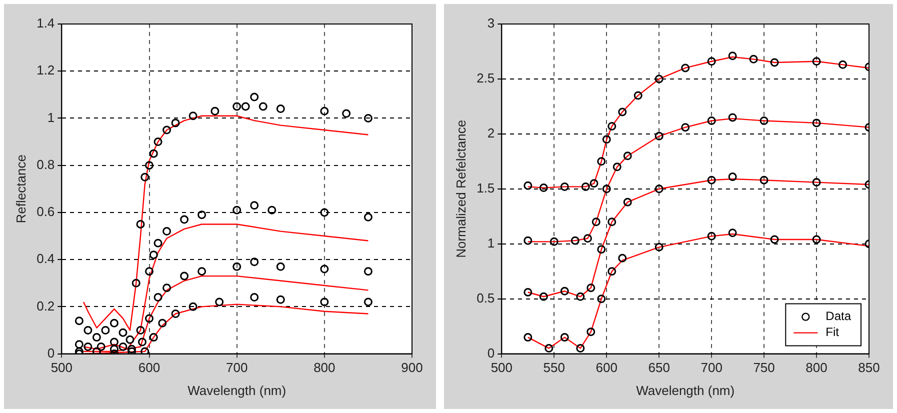 This screenshot has width=897, height=413. Describe the element at coordinates (412, 368) in the screenshot. I see `x-tick-label: 900` at that location.